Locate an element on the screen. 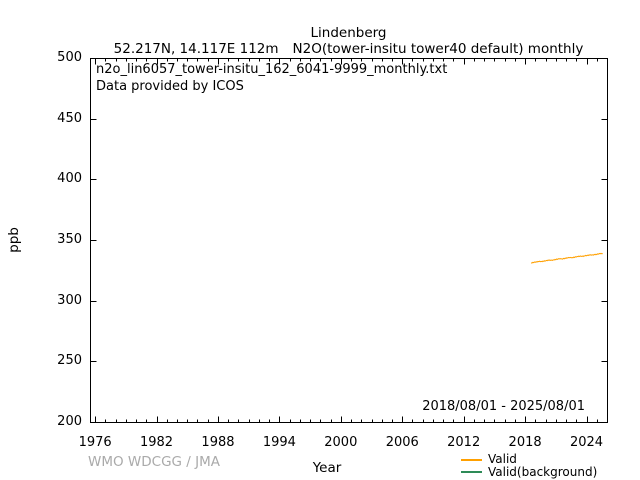  y-tick-label: 200 is located at coordinates (69, 421).